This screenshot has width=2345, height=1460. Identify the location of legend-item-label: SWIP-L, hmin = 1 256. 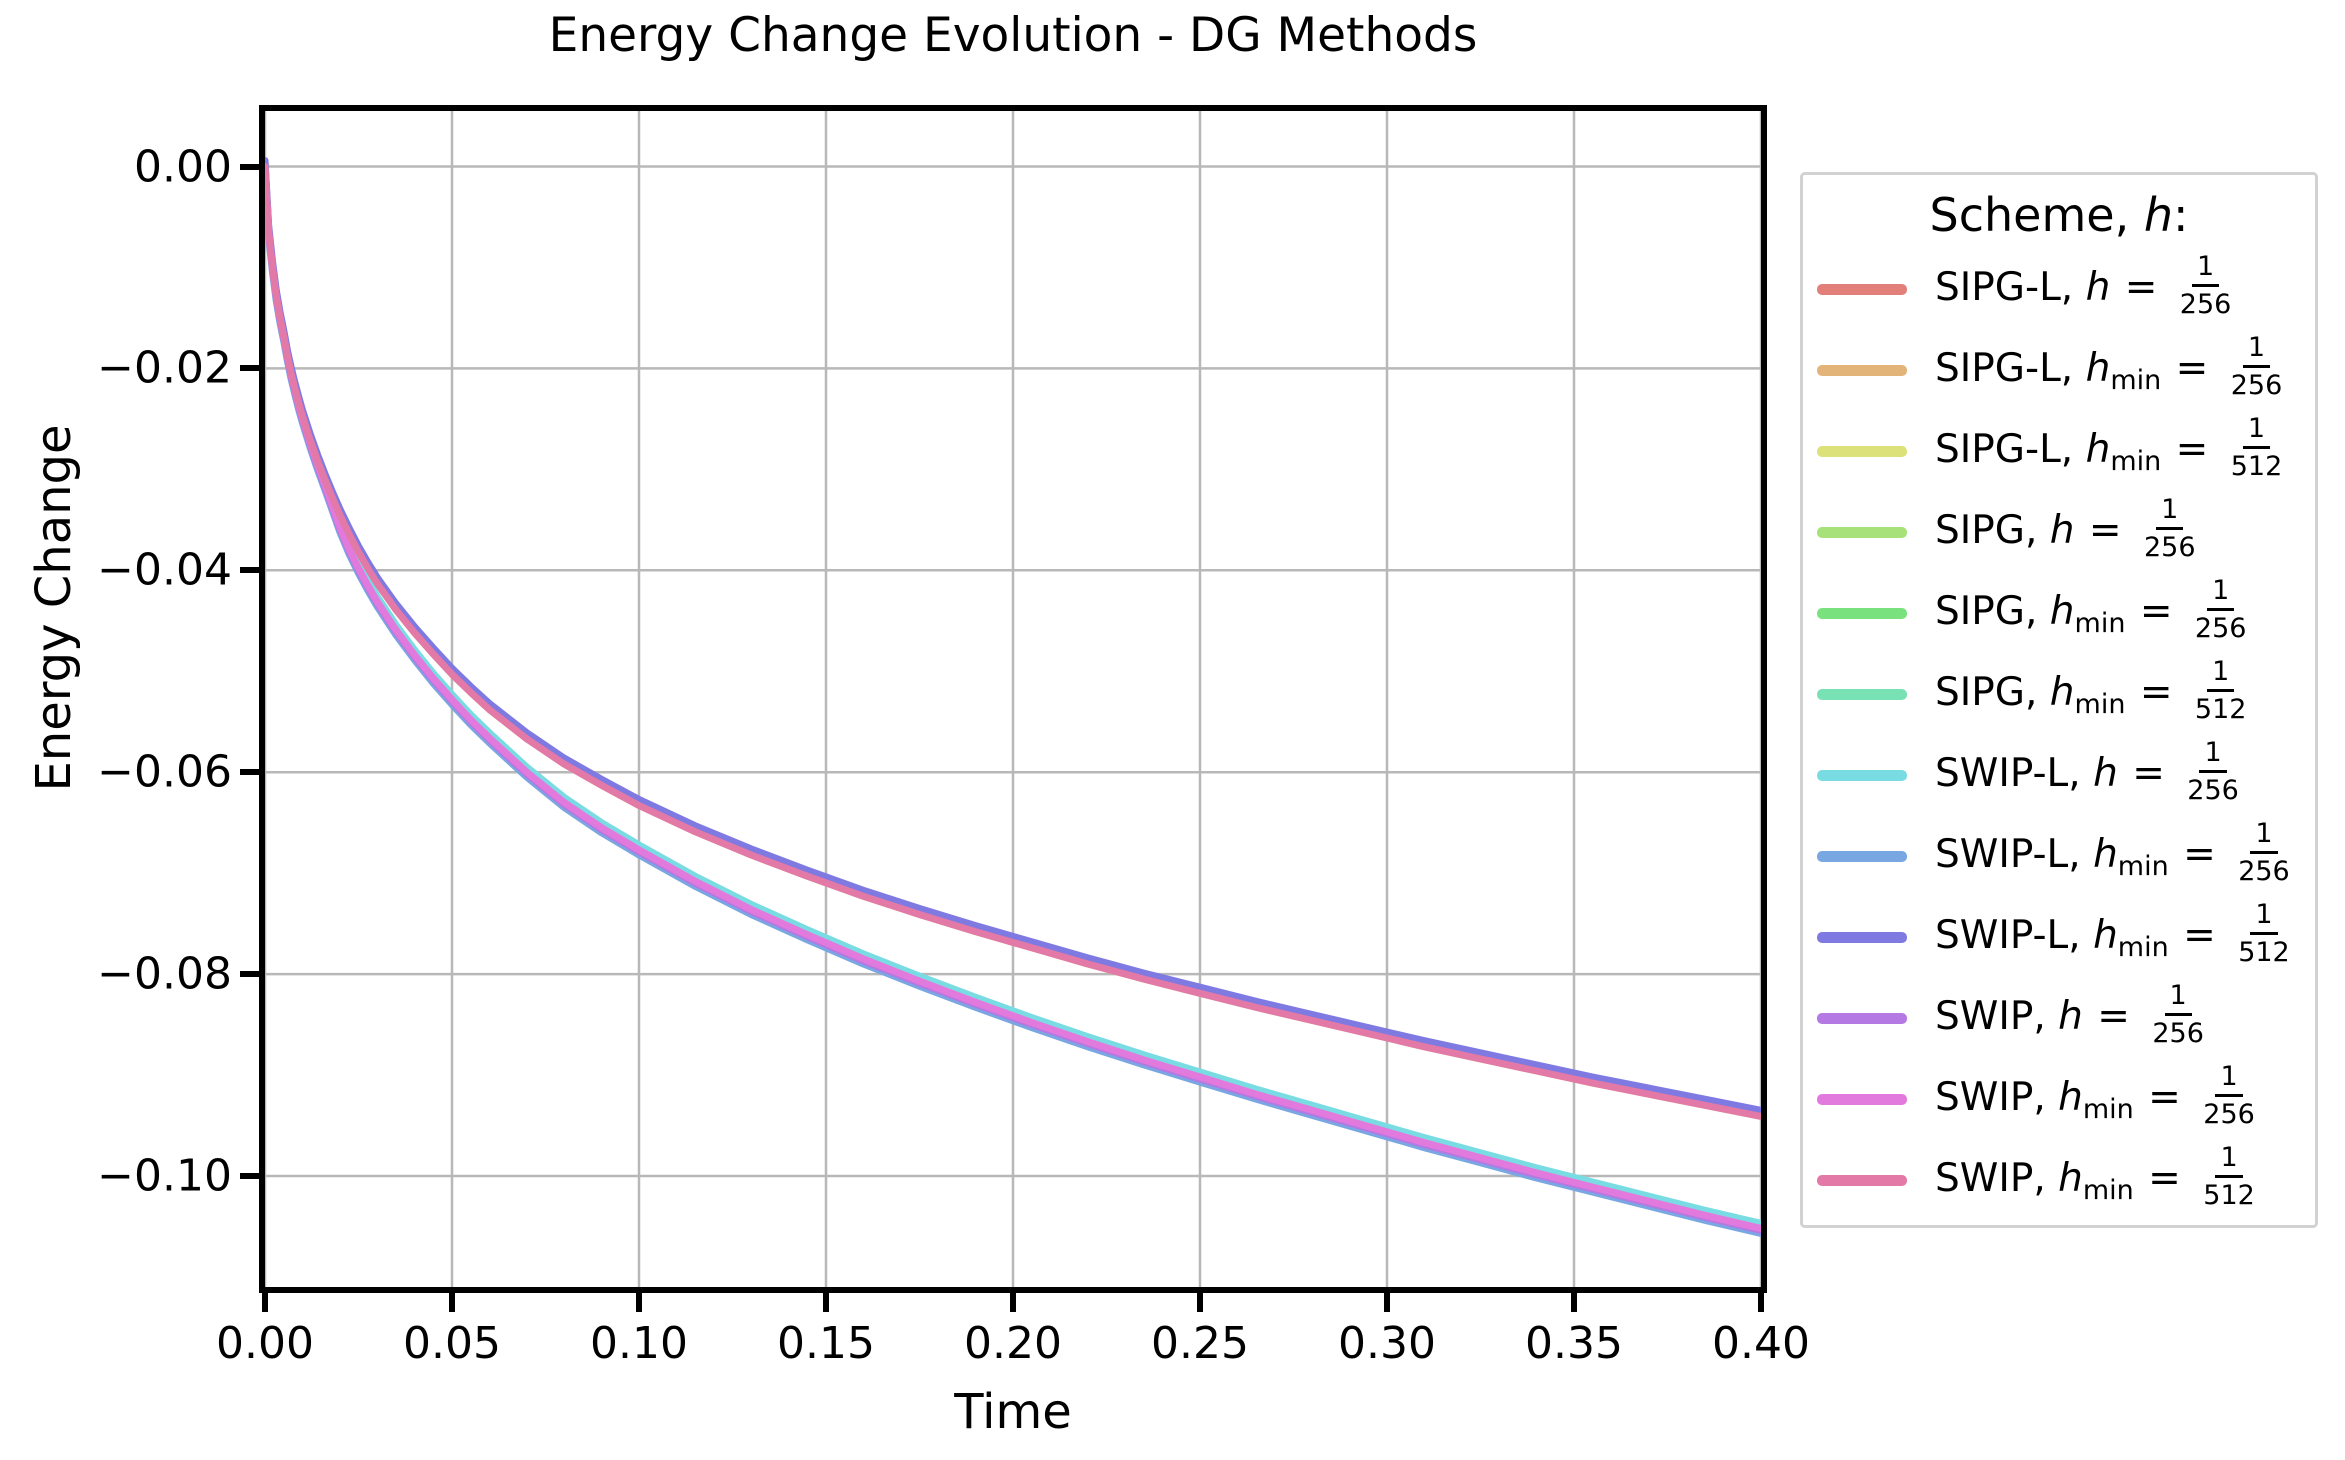
(2112, 852).